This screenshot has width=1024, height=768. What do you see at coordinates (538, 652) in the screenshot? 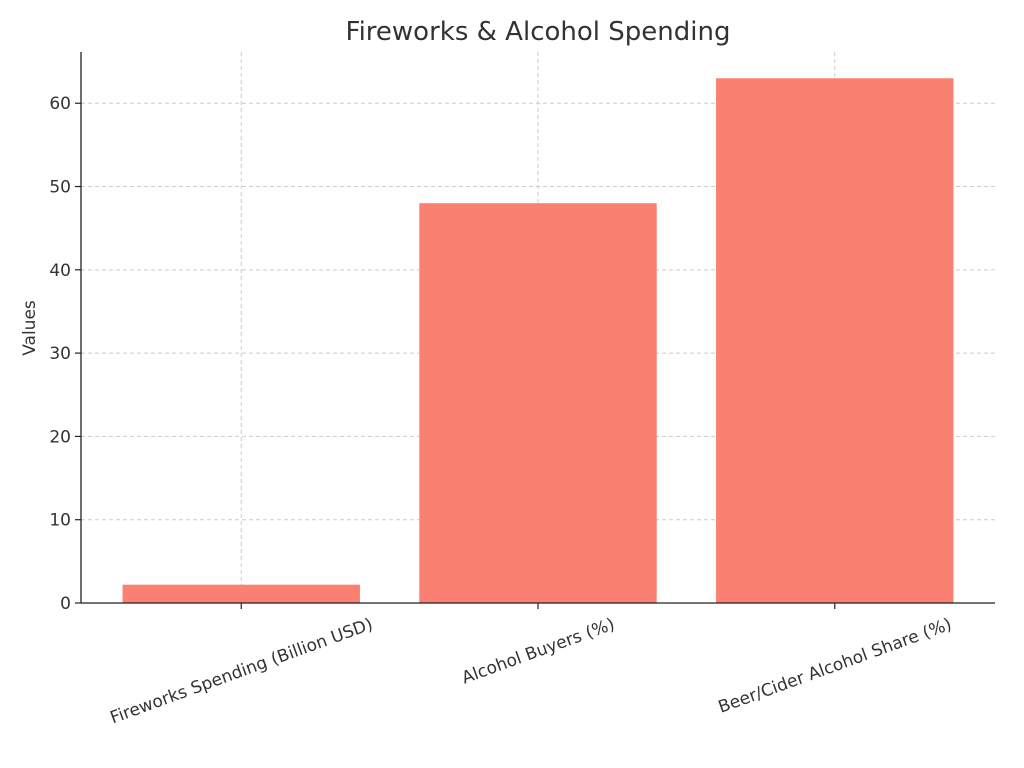
I see `x-tick-label: Alcohol Buyers (%)` at bounding box center [538, 652].